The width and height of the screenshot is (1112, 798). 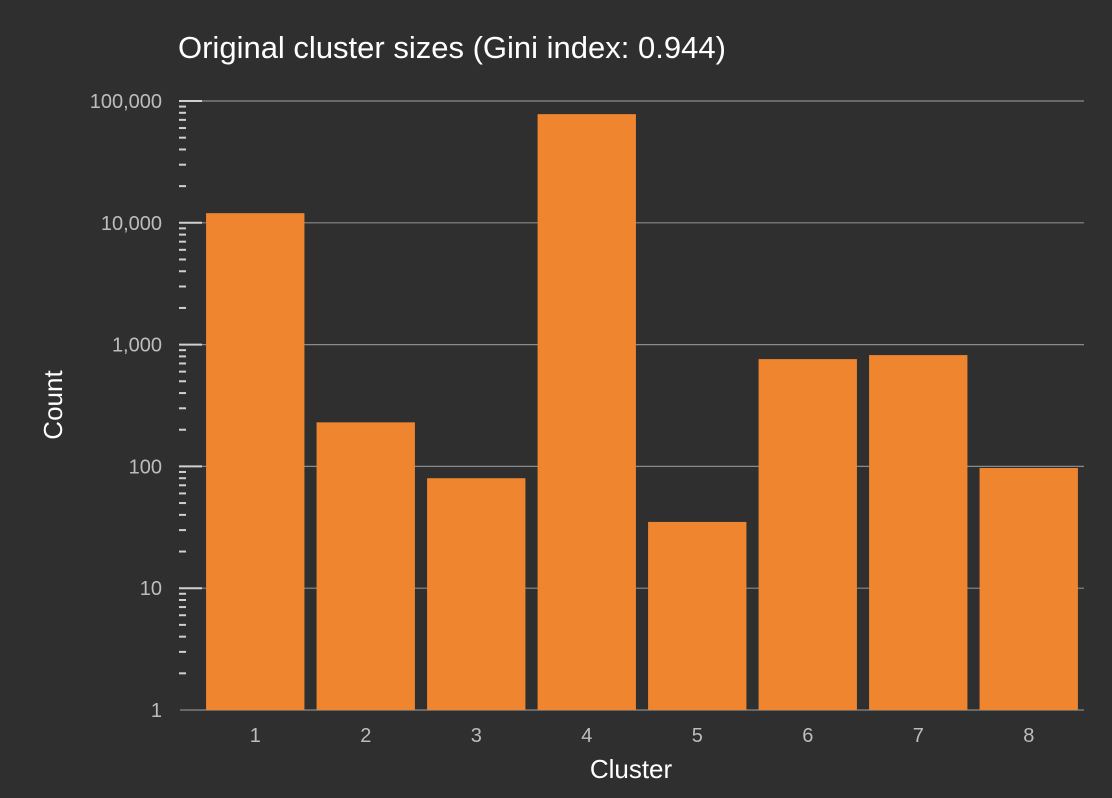 I want to click on y-tick-label: 10, so click(x=151, y=589).